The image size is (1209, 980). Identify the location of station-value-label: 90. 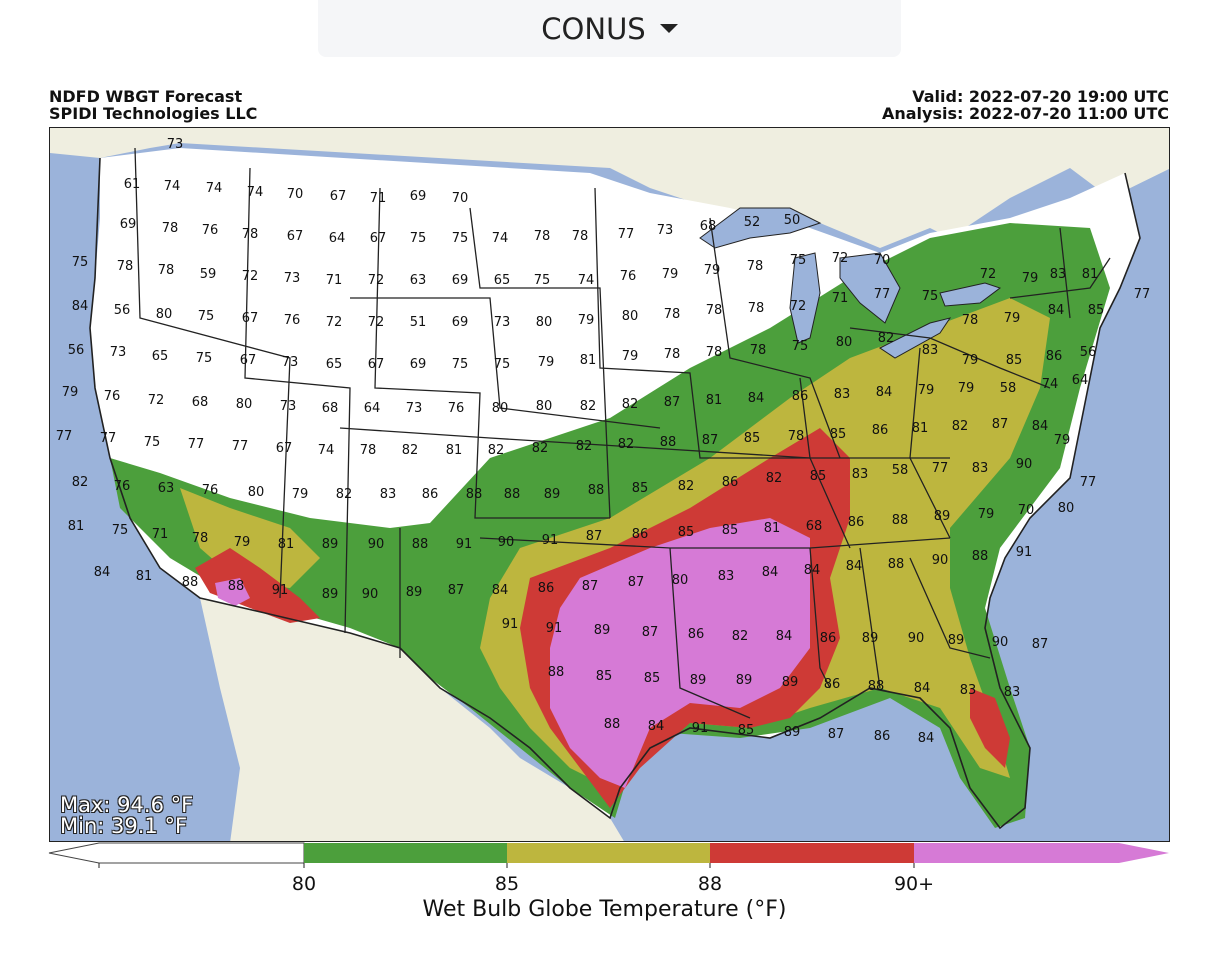
(376, 544).